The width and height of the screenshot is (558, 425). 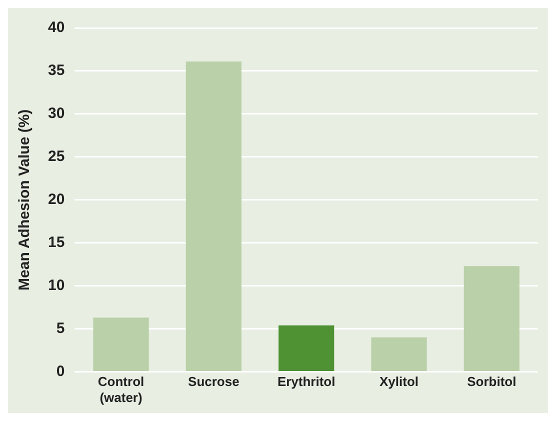 What do you see at coordinates (491, 382) in the screenshot?
I see `x-tick-label: Sorbitol` at bounding box center [491, 382].